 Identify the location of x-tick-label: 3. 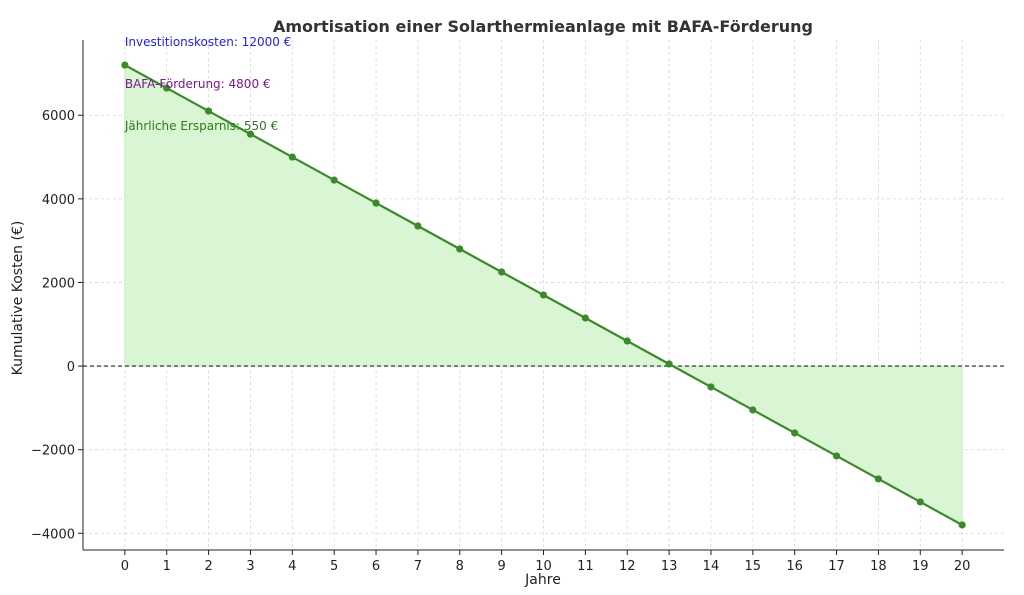
(250, 566).